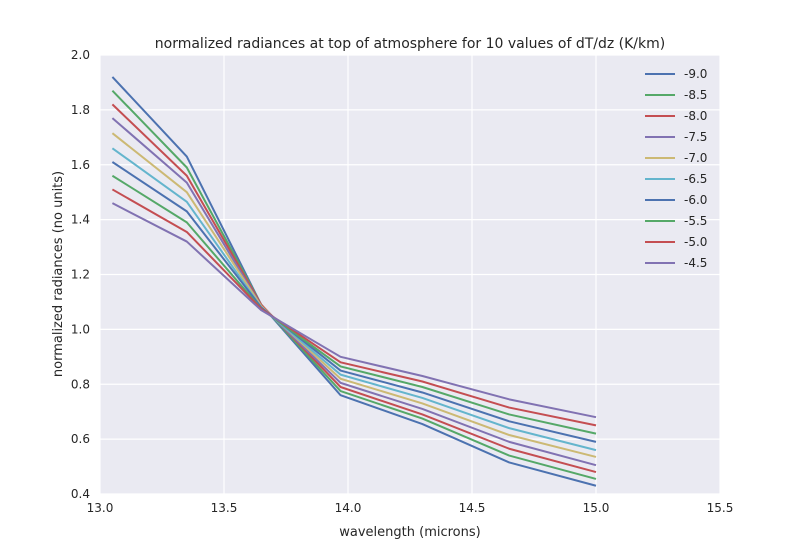 This screenshot has height=550, width=800. What do you see at coordinates (676, 158) in the screenshot?
I see `legend-item: -7.0` at bounding box center [676, 158].